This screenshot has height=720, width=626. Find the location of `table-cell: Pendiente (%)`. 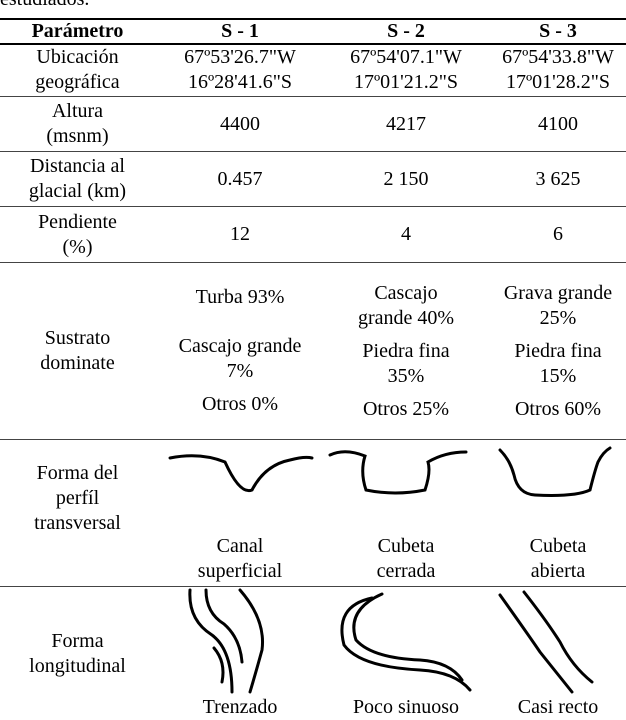

table-cell: Pendiente (%) is located at coordinates (77, 234).